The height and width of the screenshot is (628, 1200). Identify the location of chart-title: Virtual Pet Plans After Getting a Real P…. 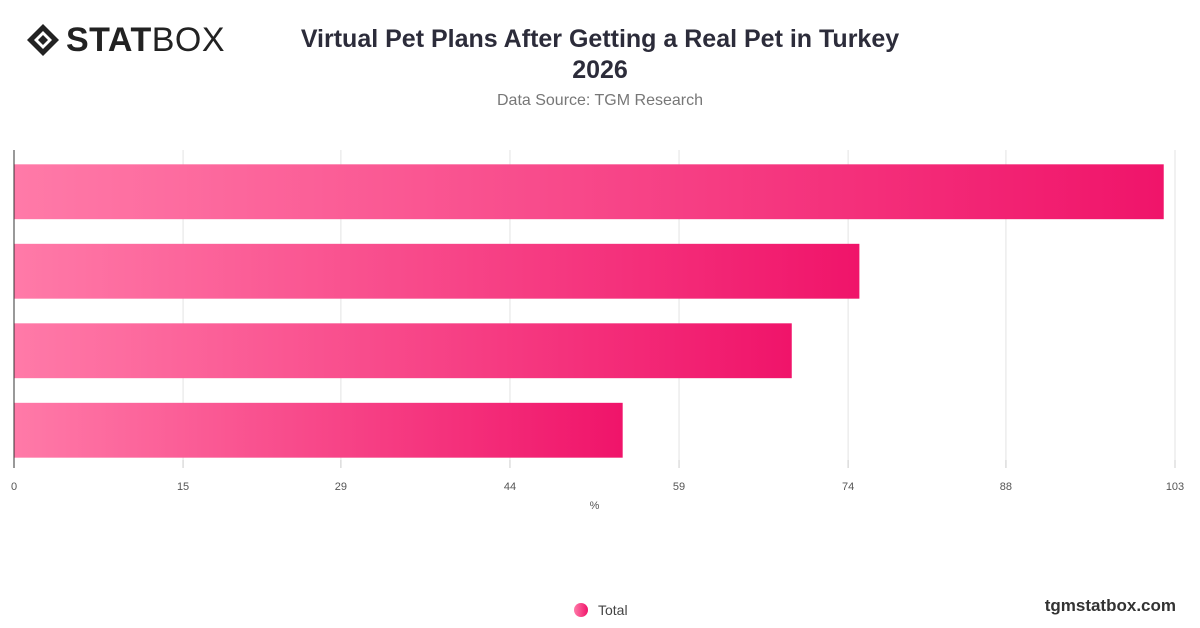
(600, 55).